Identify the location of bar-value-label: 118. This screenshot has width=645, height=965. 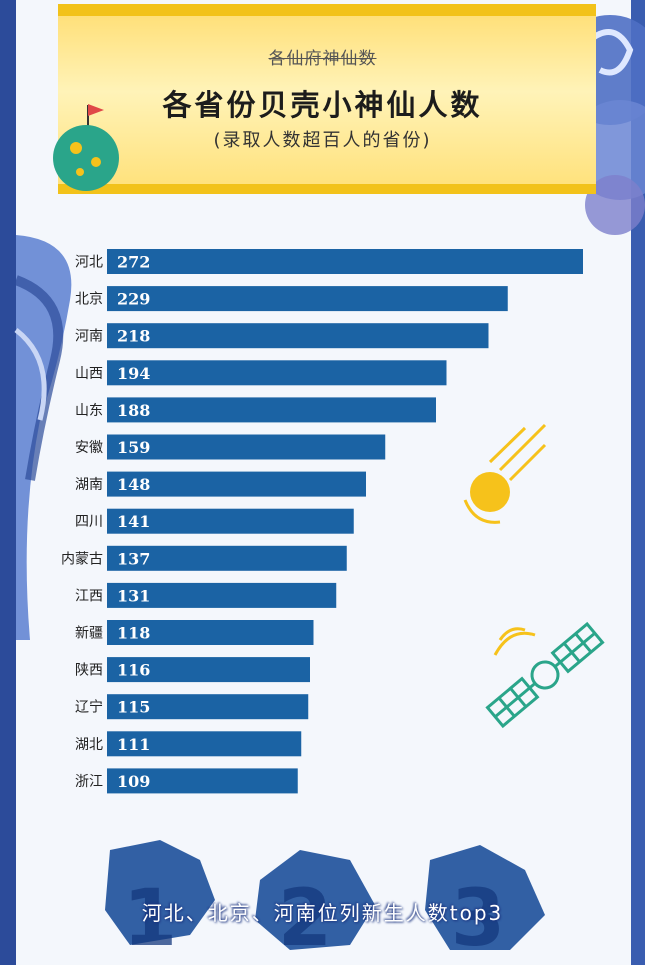
(133, 633).